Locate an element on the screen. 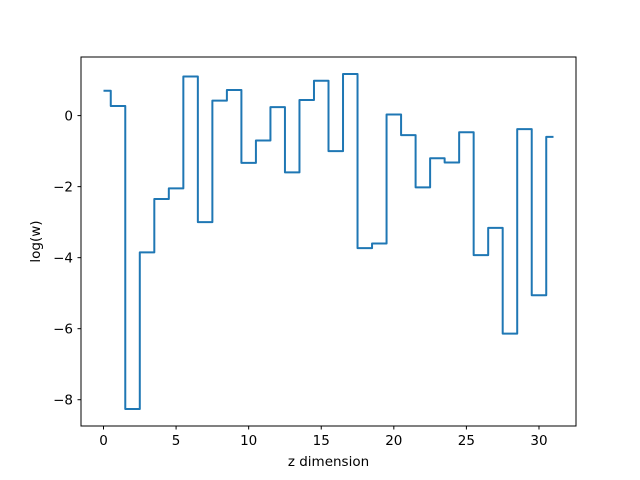 Image resolution: width=640 pixels, height=480 pixels. x-axis-label: z dimension is located at coordinates (328, 462).